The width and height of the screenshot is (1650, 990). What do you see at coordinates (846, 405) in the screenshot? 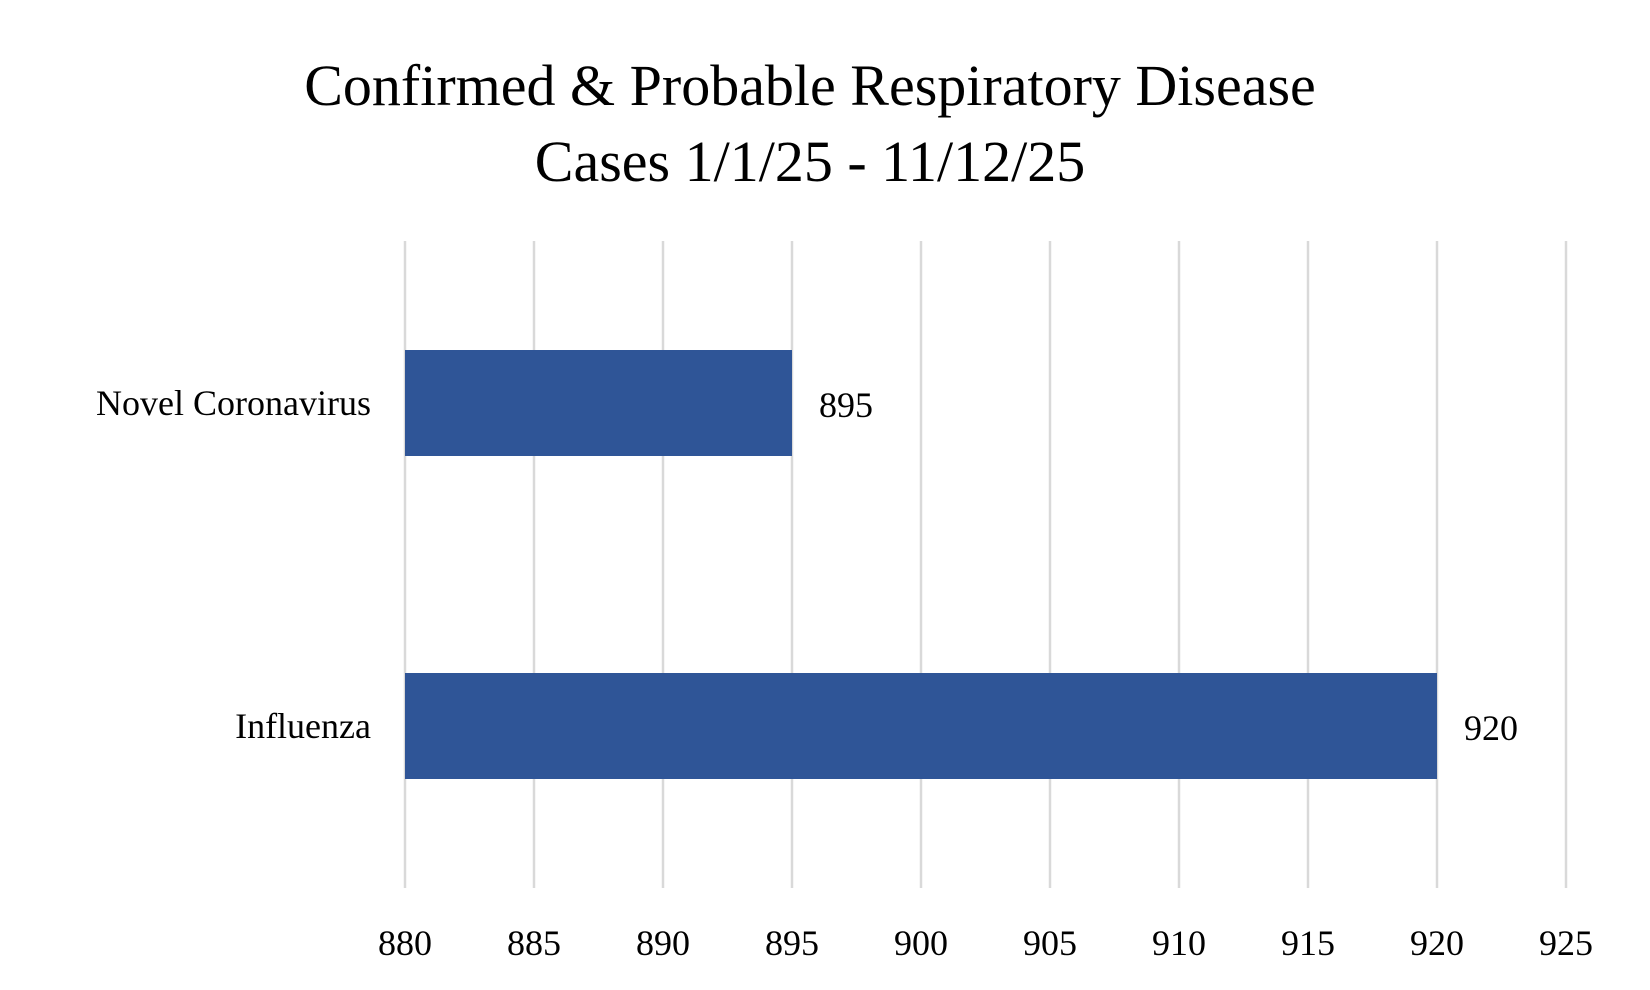
I see `data-label: 895` at bounding box center [846, 405].